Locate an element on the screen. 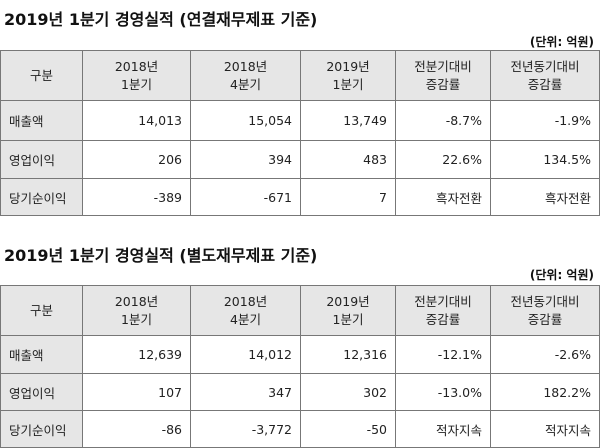 The image size is (600, 448). data-row: 당기순이익 -86 -3,772 -50 적자지속 적자지속 is located at coordinates (300, 429).